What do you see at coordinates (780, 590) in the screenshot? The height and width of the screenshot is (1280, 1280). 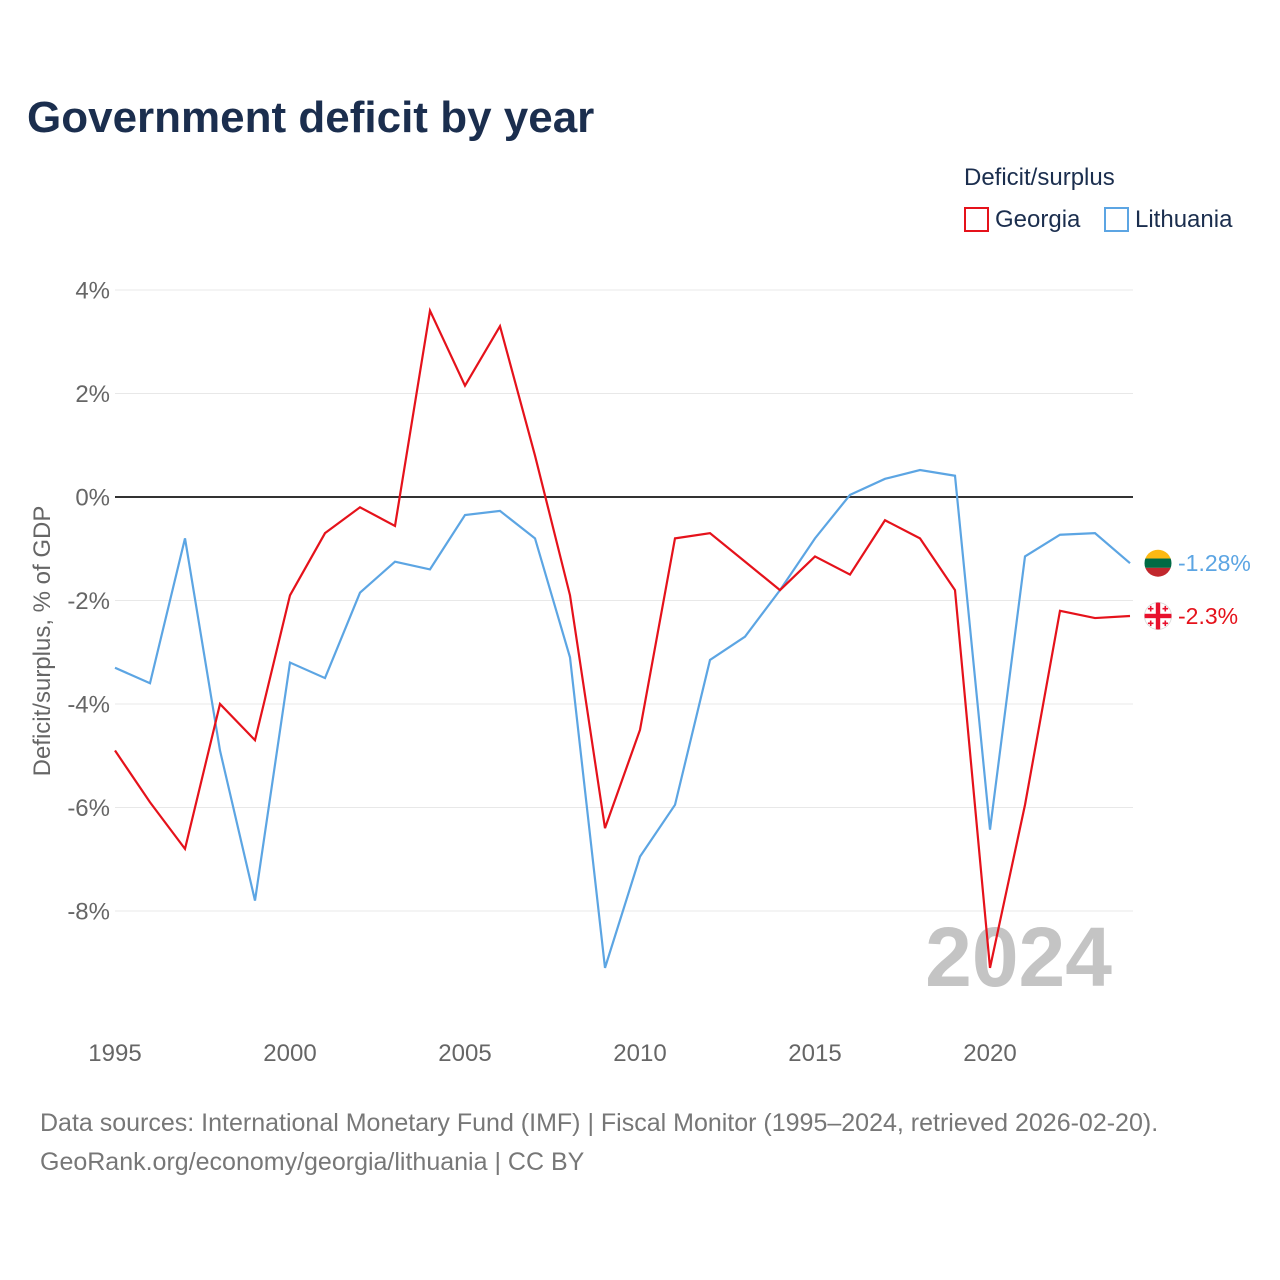 I see `georgia-point-2014` at bounding box center [780, 590].